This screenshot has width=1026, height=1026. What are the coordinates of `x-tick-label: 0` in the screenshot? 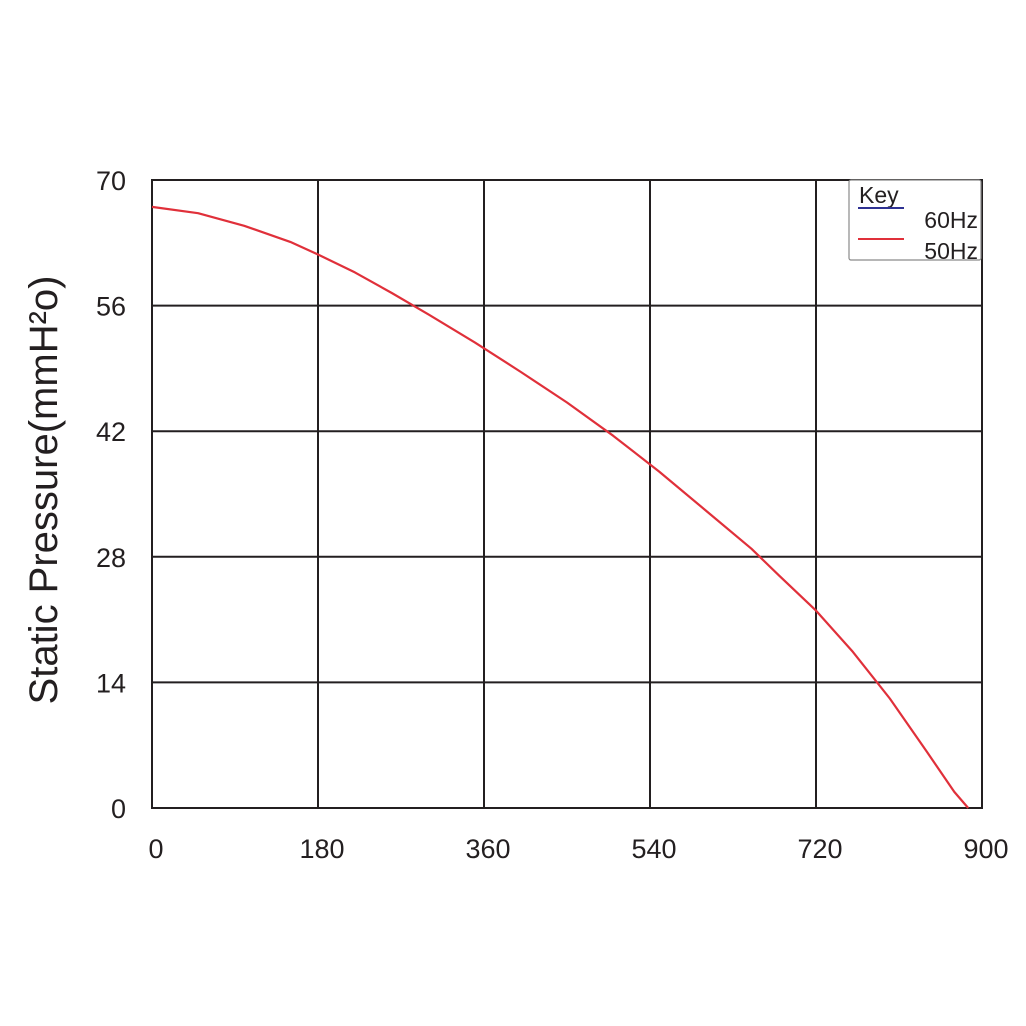 It's located at (155, 849).